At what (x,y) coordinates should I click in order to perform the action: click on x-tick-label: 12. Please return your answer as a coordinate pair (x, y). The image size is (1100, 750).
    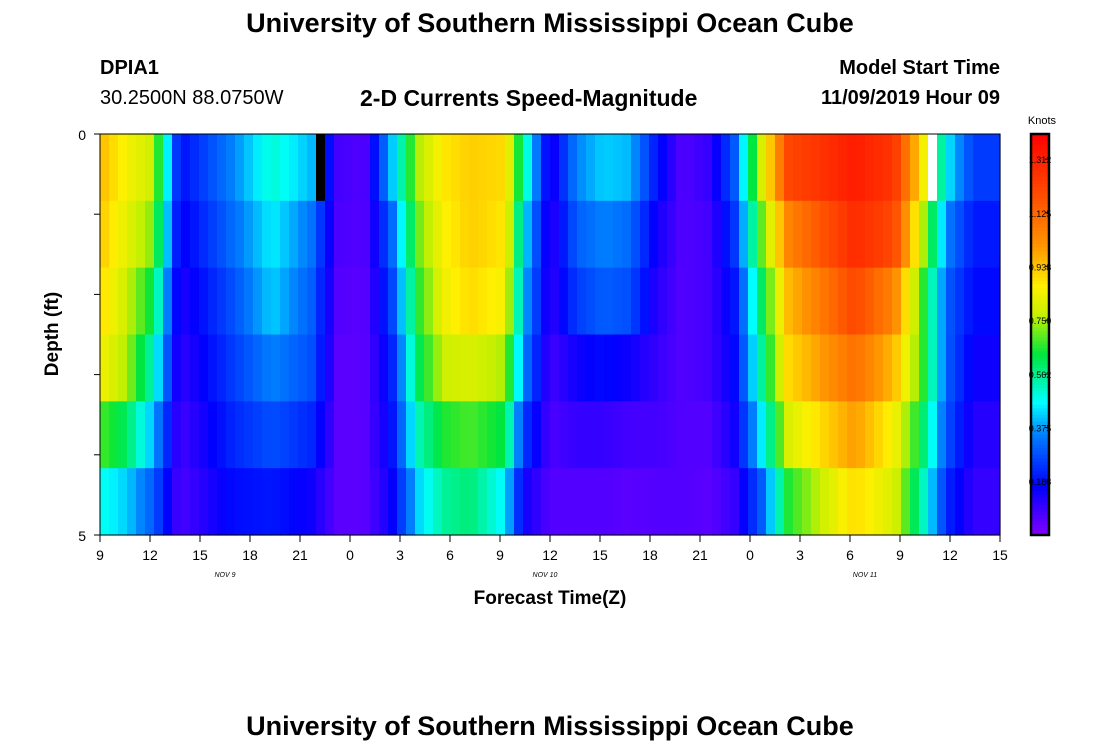
    Looking at the image, I should click on (150, 555).